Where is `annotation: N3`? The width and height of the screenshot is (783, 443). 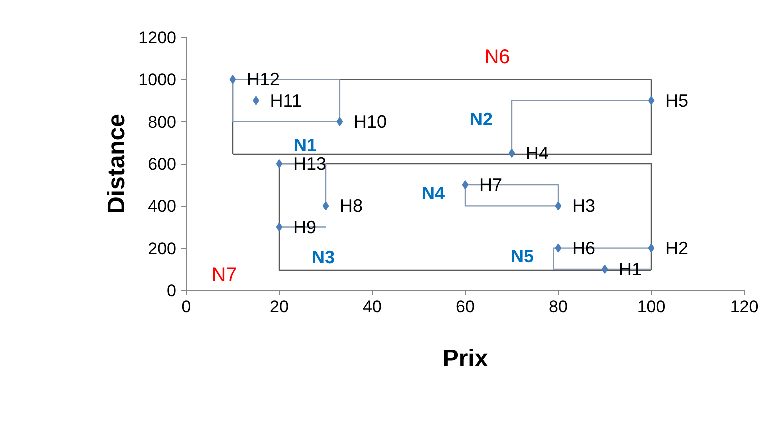
annotation: N3 is located at coordinates (324, 258).